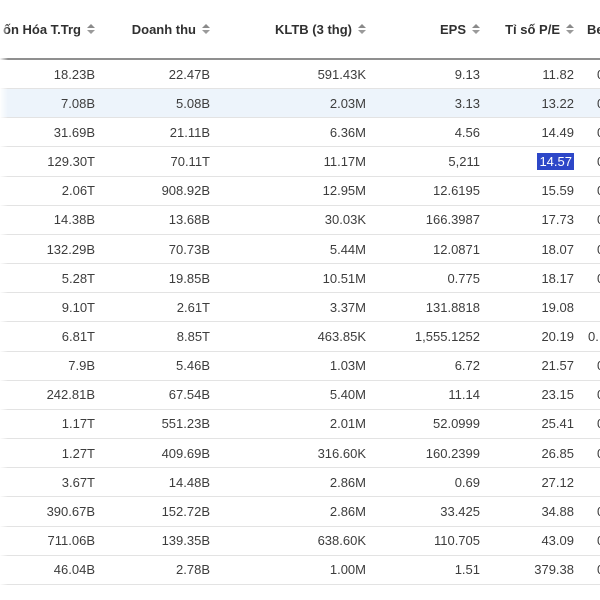 This screenshot has width=600, height=600. What do you see at coordinates (347, 395) in the screenshot?
I see `table-cell: 5.40M` at bounding box center [347, 395].